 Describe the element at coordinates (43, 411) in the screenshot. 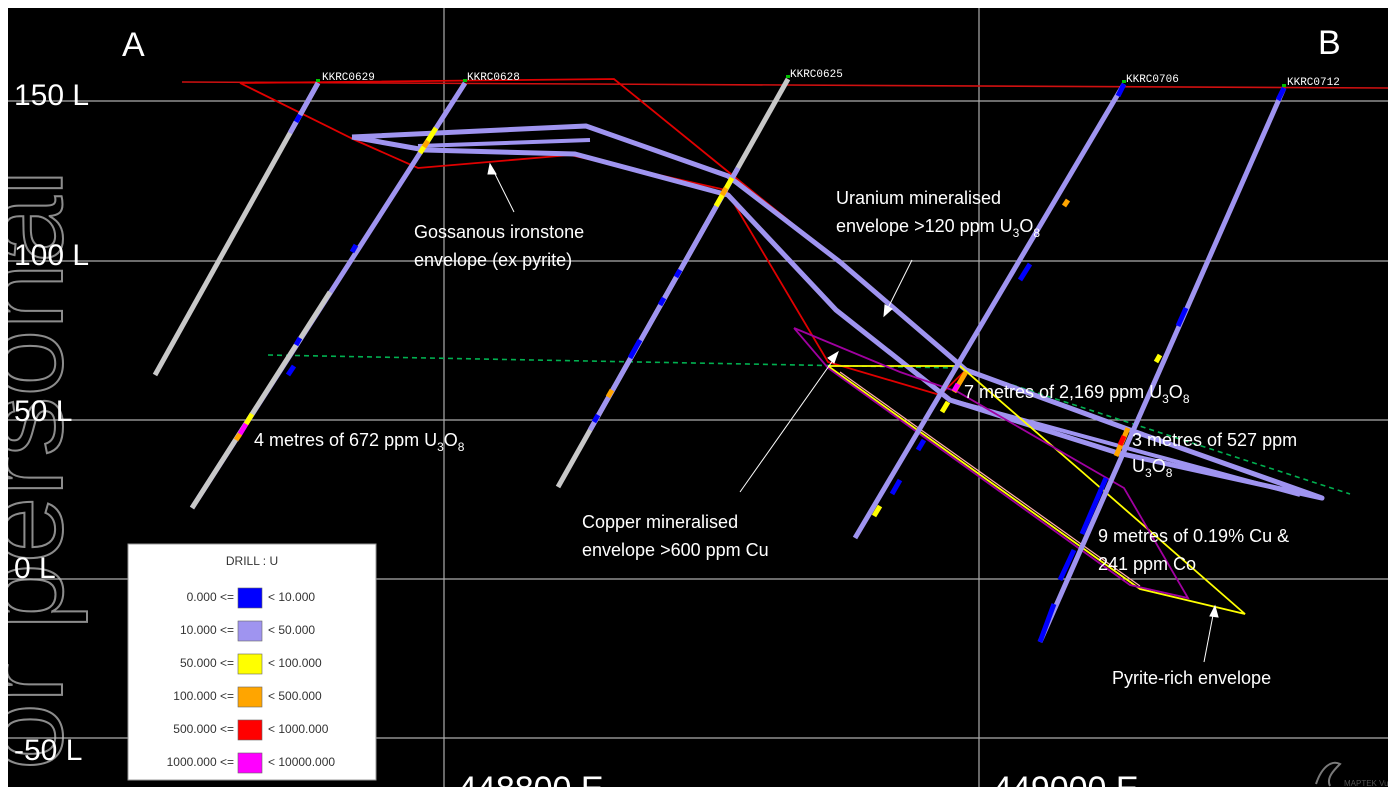

I see `rl-label-50: 50 L` at that location.